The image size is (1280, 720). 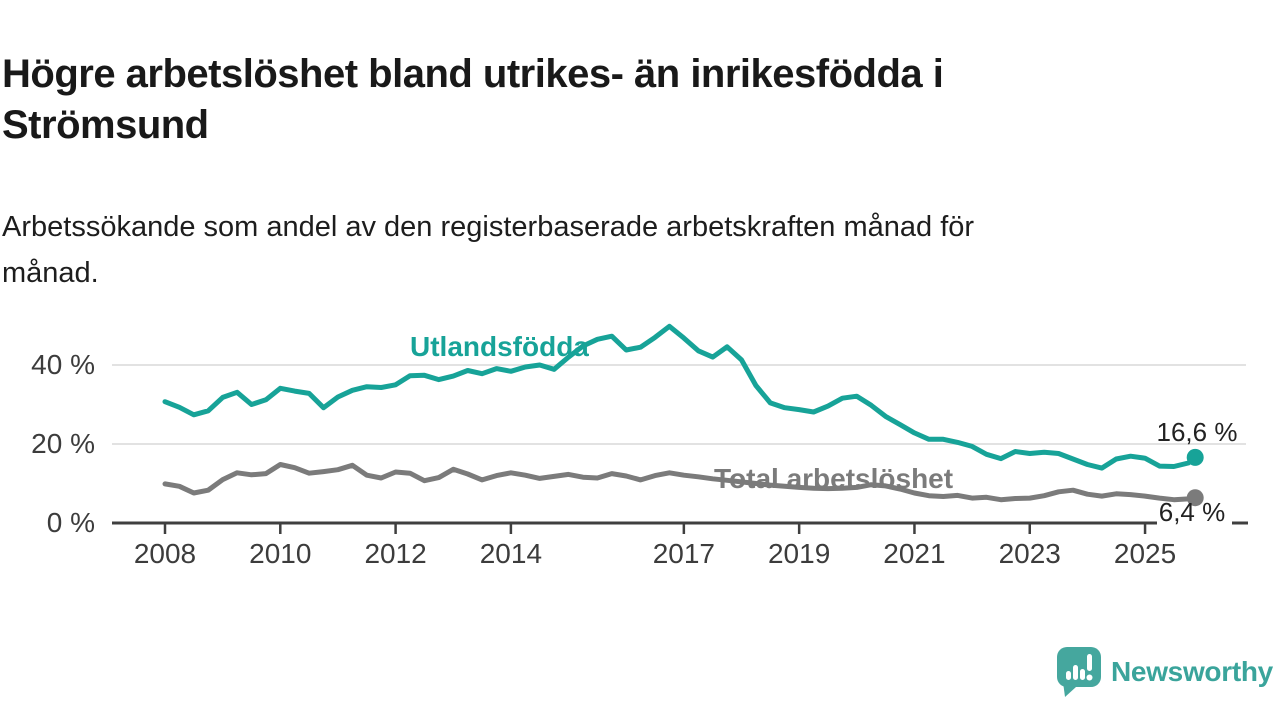 I want to click on newsworthy-logo-text: Newsworthy, so click(x=1192, y=671).